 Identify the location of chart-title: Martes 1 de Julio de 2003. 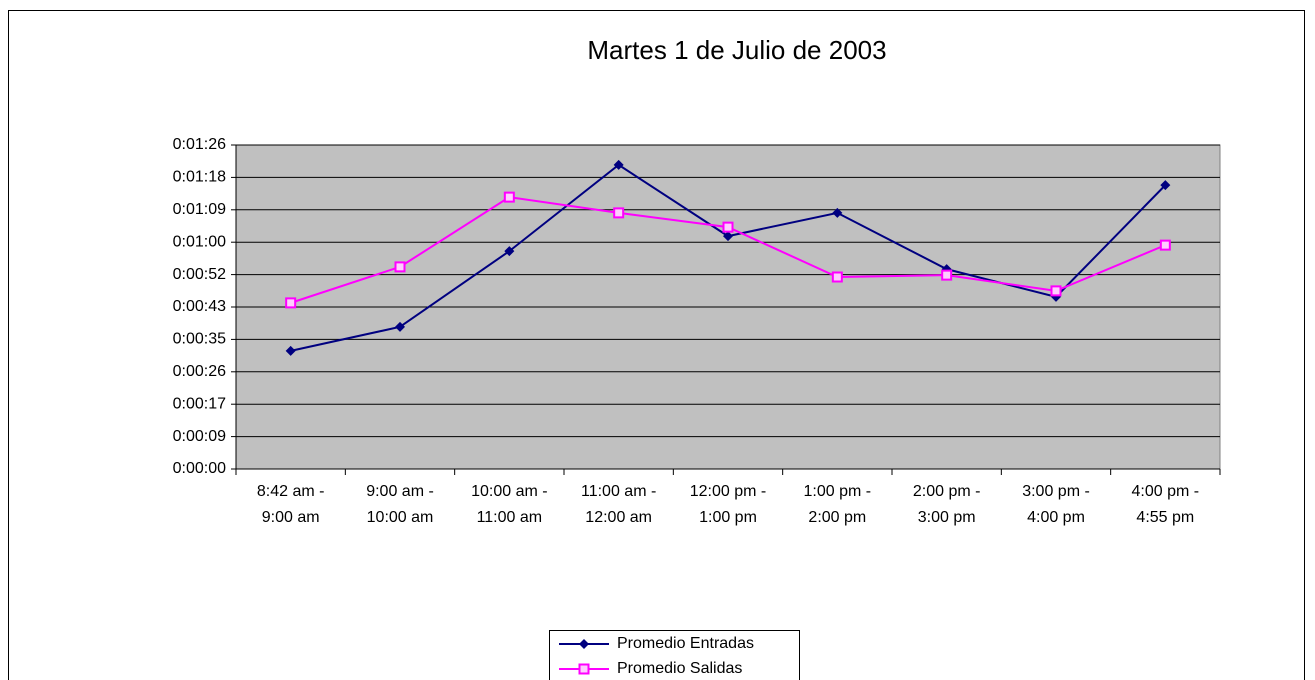
(736, 50).